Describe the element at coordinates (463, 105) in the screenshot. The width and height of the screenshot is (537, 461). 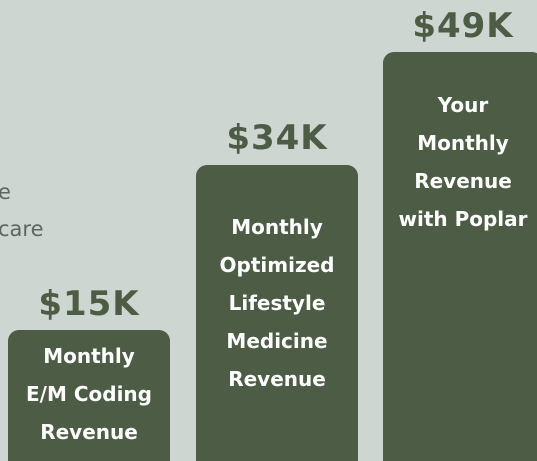
I see `description-line: Your` at that location.